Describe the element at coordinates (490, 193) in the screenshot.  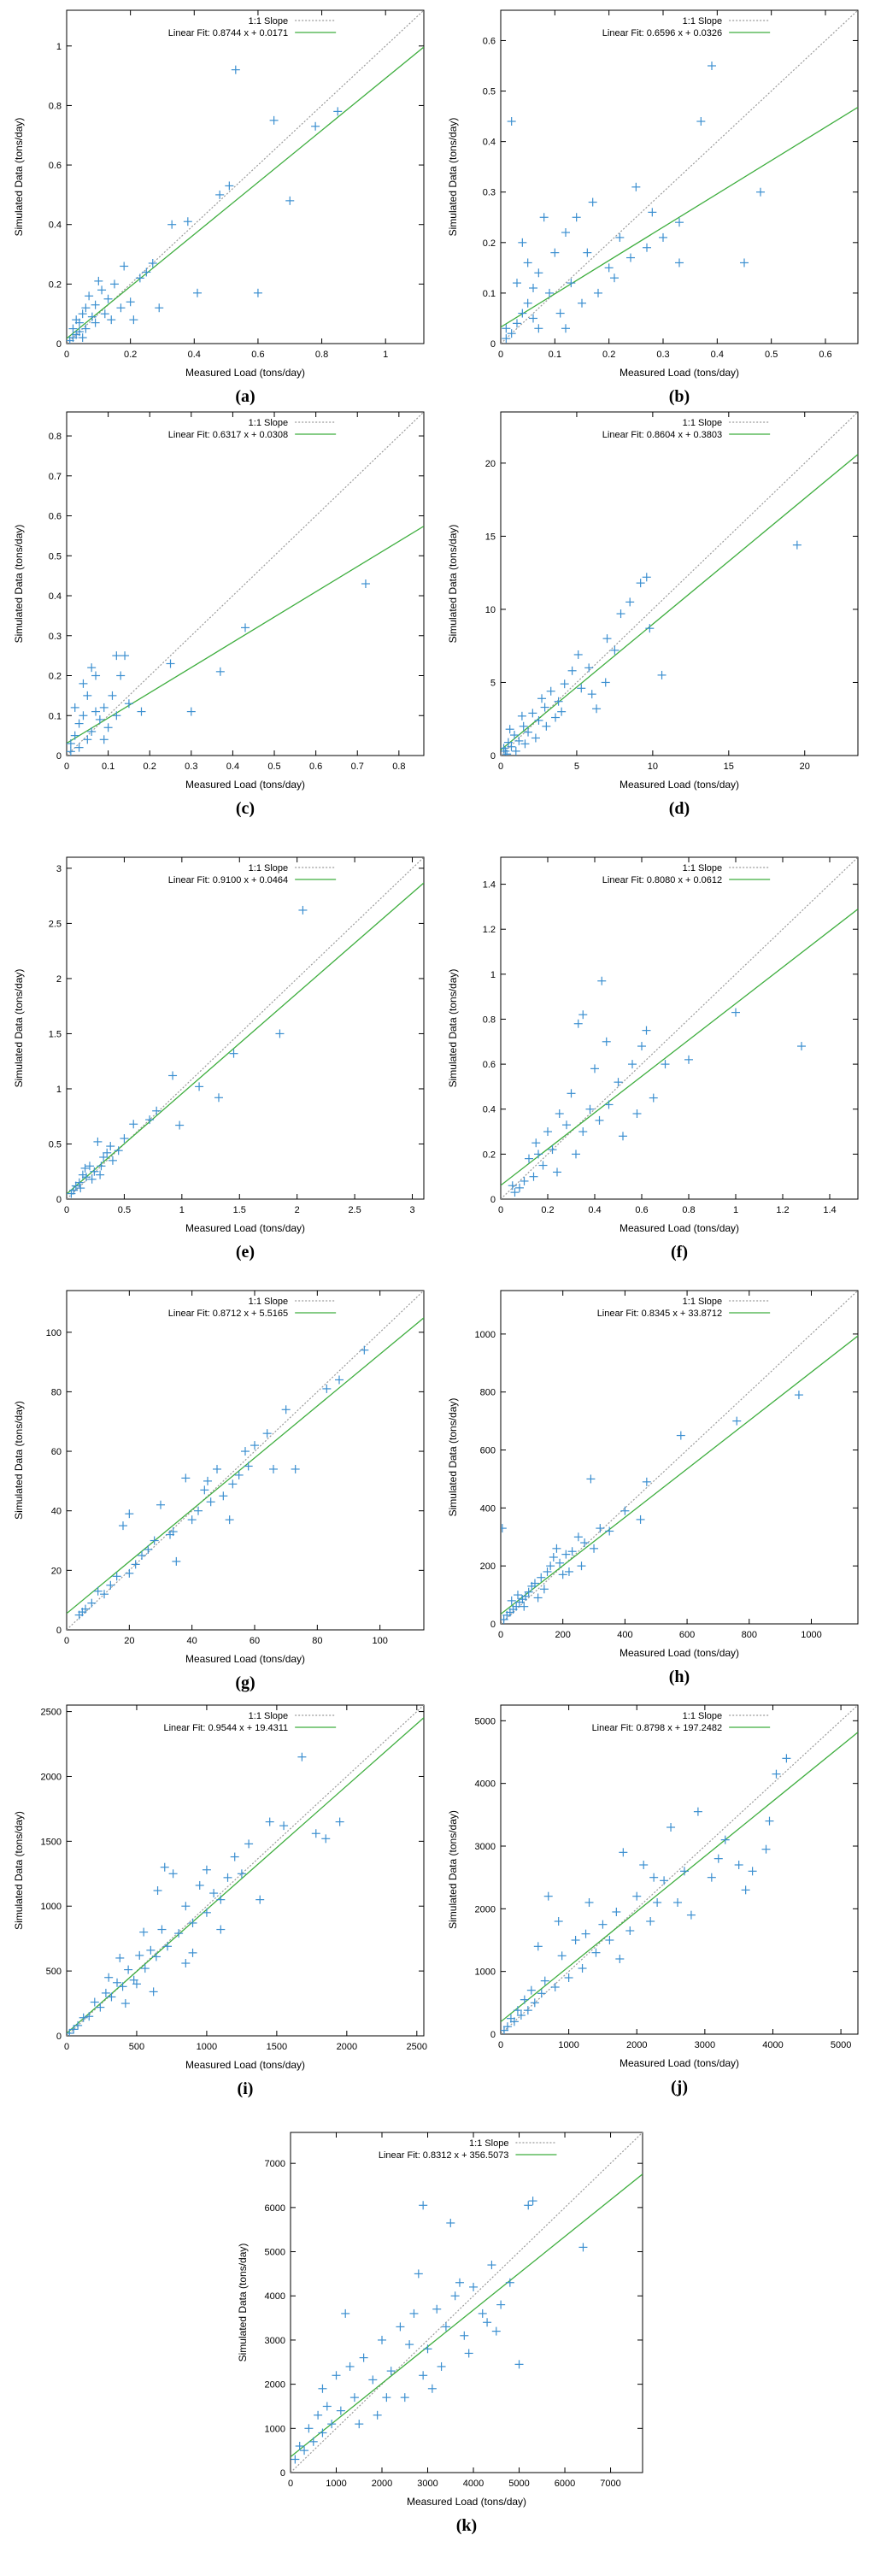
I see `y-tick-label: 0.3` at that location.